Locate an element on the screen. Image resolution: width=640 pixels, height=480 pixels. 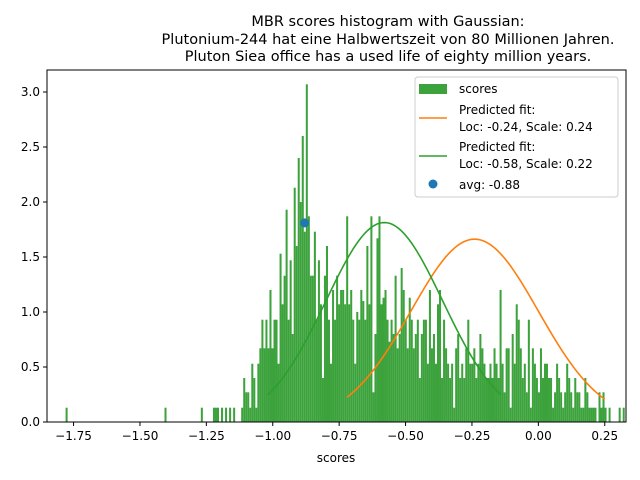
x-tick-label: 0.00 is located at coordinates (538, 436).